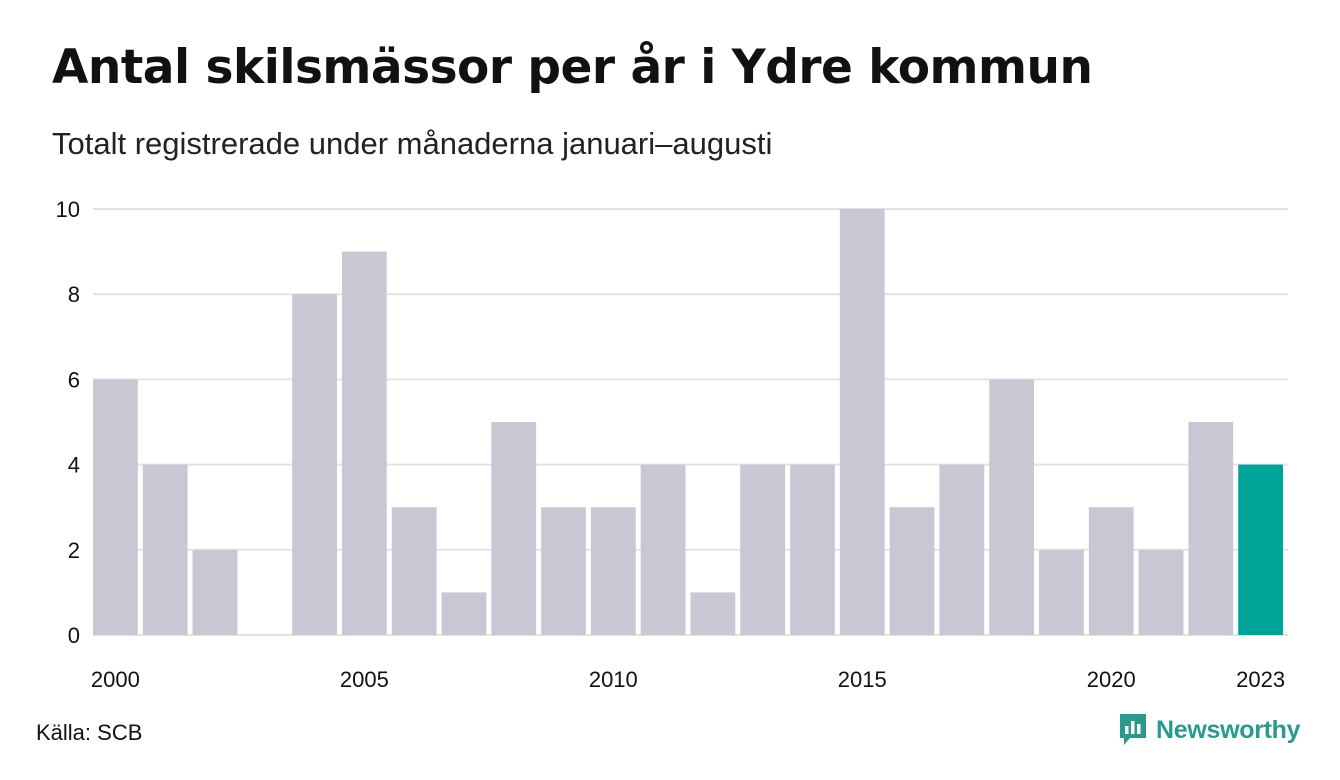 This screenshot has height=780, width=1340. I want to click on newsworthy-logo-icon, so click(1133, 729).